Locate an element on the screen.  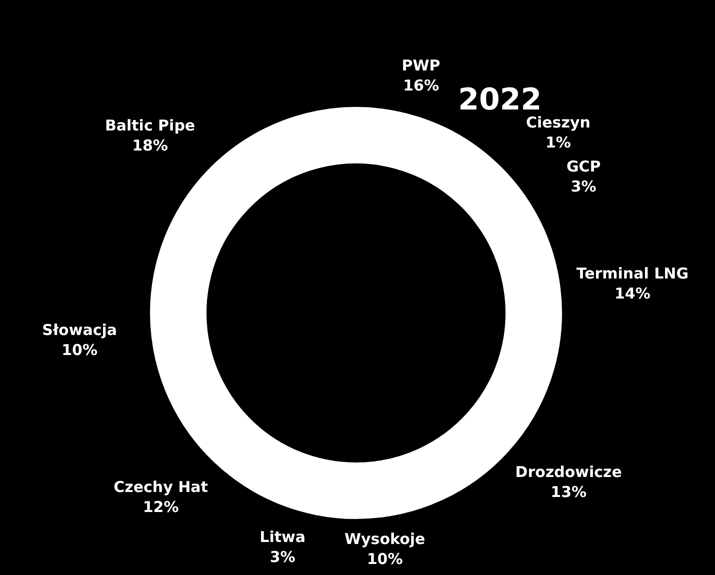
slice-label: GCP is located at coordinates (583, 166).